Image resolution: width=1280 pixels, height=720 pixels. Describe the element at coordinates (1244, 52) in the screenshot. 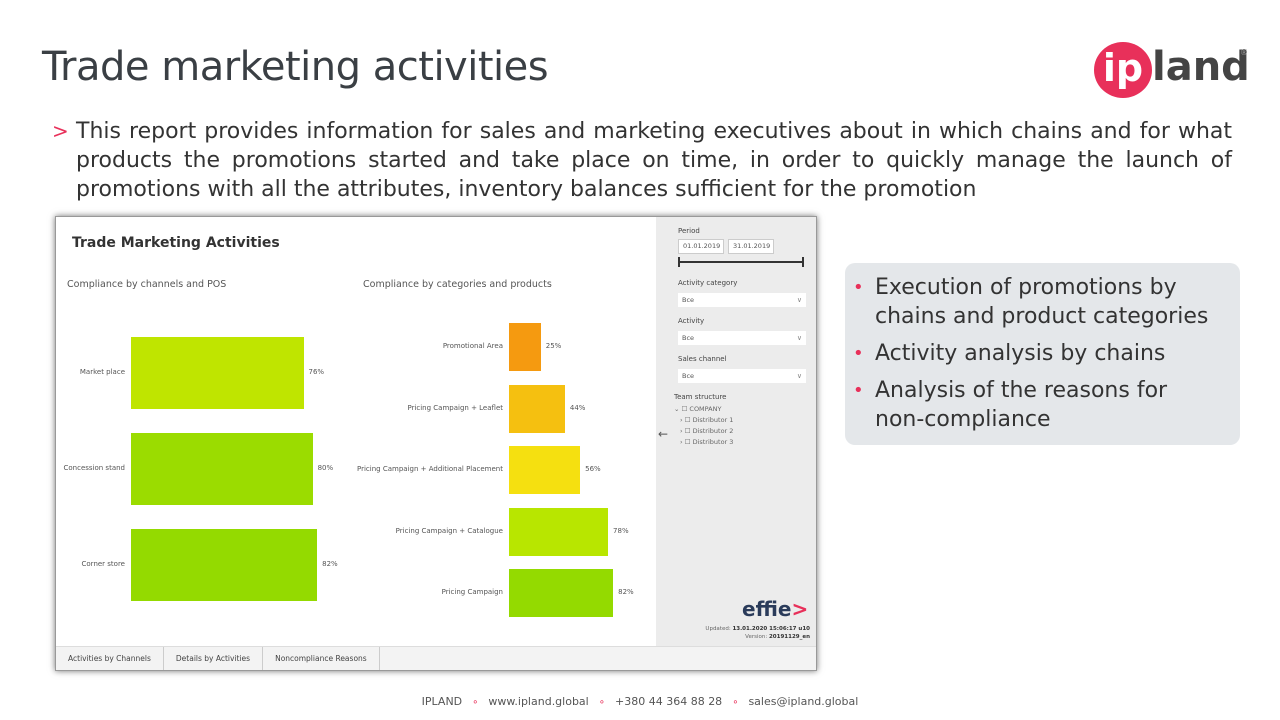

I see `logo-registered-mark: ®` at that location.